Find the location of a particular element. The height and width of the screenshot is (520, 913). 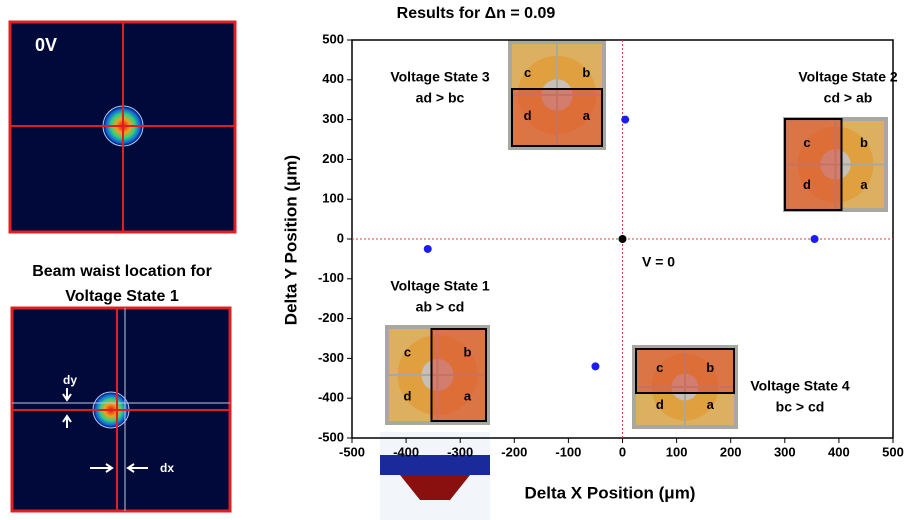

annotation: Voltage State 2 is located at coordinates (848, 77).